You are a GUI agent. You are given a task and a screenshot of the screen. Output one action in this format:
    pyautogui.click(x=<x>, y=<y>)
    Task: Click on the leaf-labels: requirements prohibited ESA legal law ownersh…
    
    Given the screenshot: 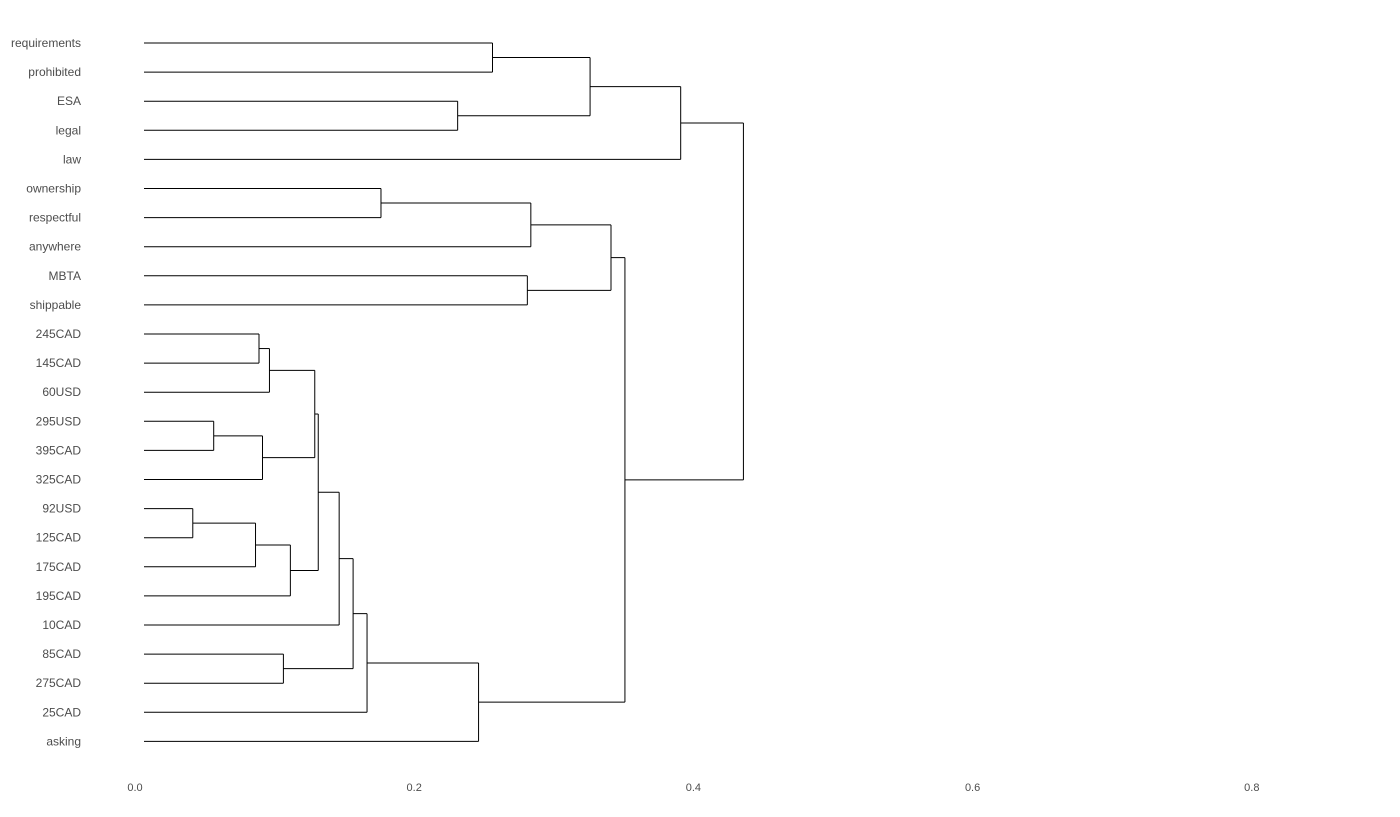 What is the action you would take?
    pyautogui.click(x=46, y=392)
    